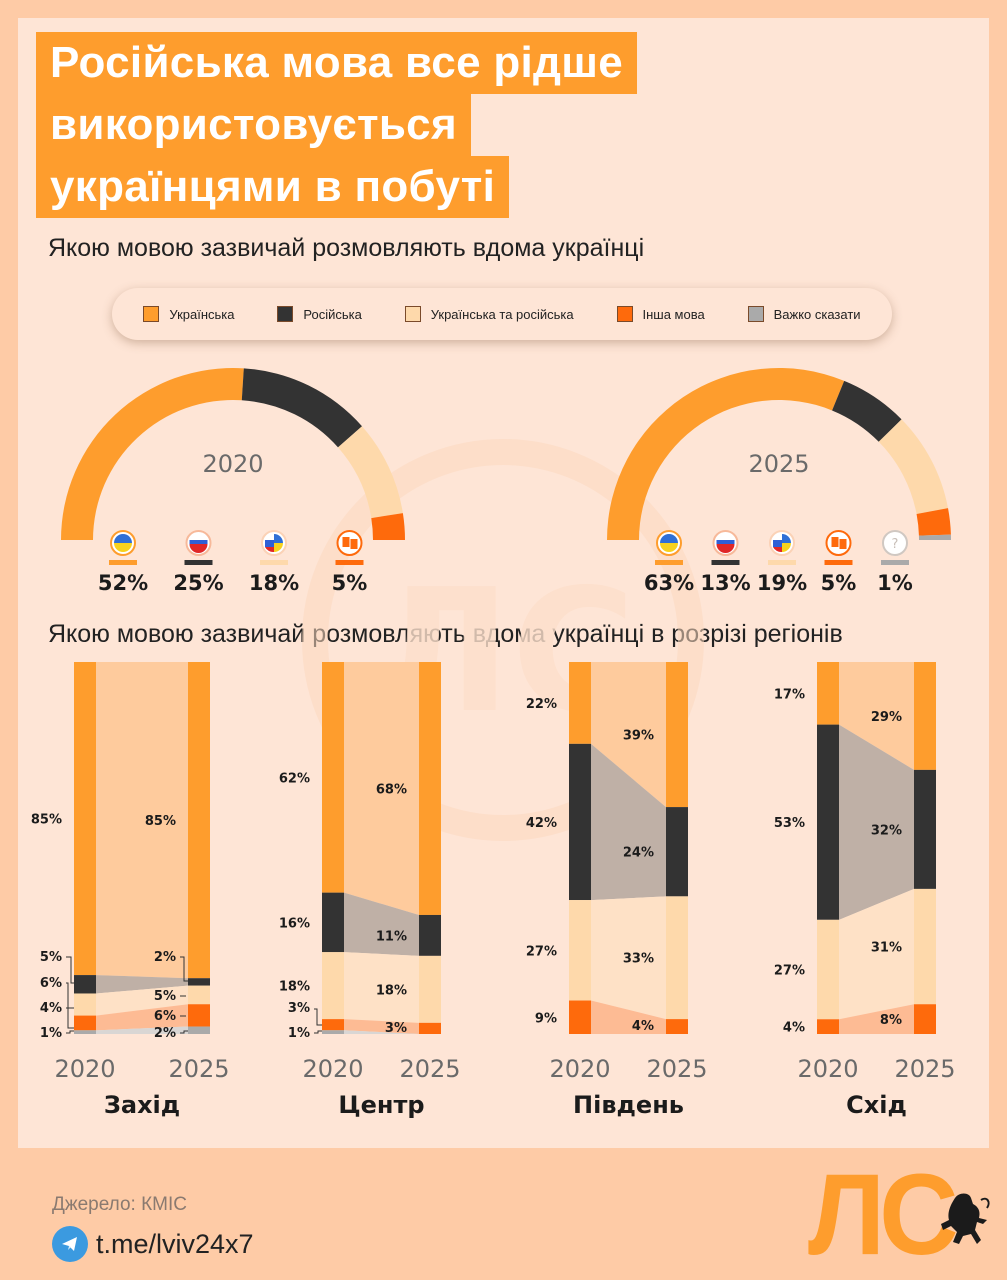 The image size is (1007, 1280). I want to click on flow-band-Захід-3, so click(142, 1017).